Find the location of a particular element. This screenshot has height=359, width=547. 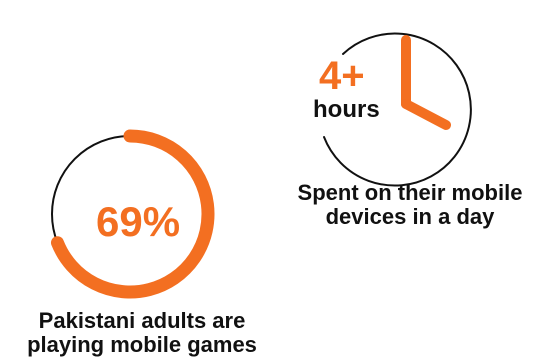

adults-gaming-caption-line-1: Pakistani adults are is located at coordinates (142, 320).